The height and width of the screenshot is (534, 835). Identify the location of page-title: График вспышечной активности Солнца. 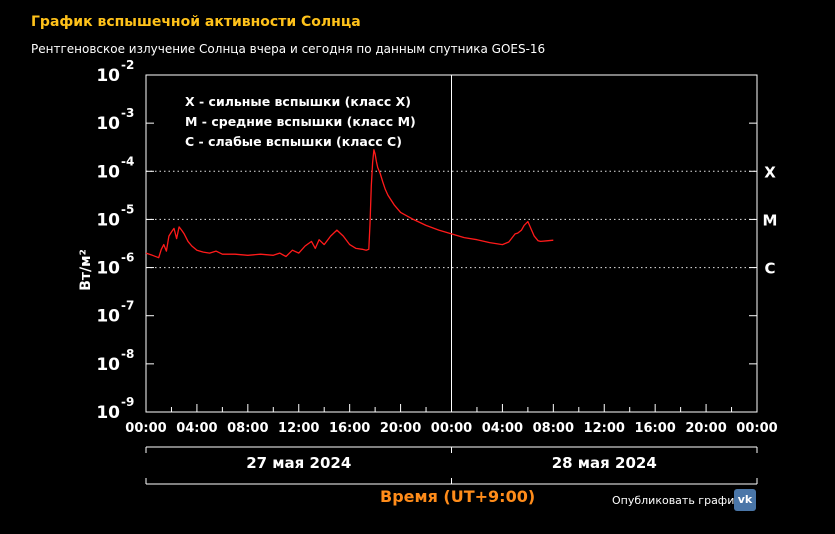
(196, 22).